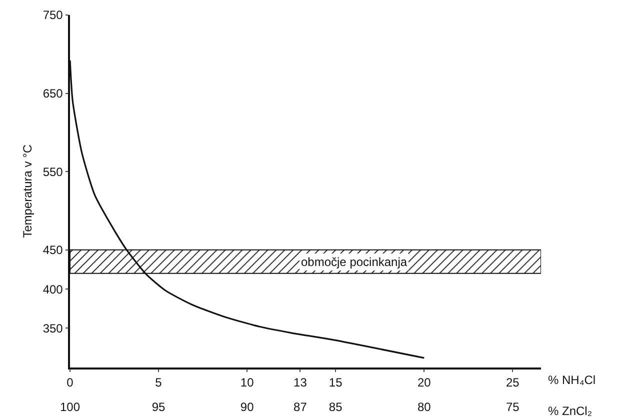 The width and height of the screenshot is (631, 418). Describe the element at coordinates (335, 383) in the screenshot. I see `x-tick-label: 15` at that location.